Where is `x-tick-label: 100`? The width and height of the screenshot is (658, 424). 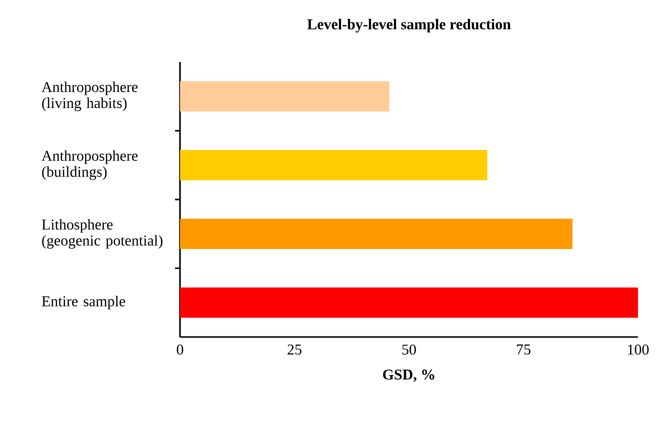 x-tick-label: 100 is located at coordinates (638, 349).